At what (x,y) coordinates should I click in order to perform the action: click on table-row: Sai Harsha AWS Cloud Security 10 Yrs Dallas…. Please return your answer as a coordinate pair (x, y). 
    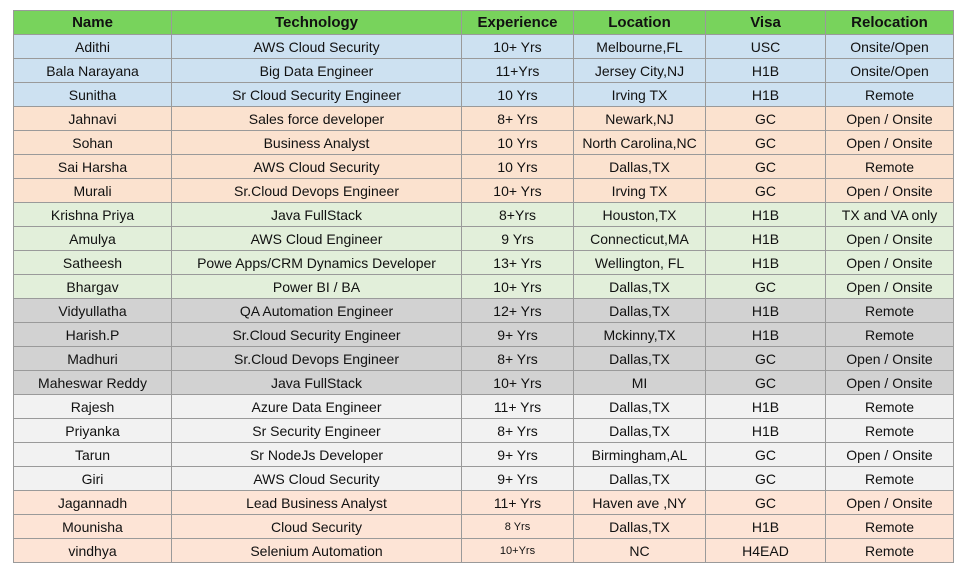
    Looking at the image, I should click on (483, 166).